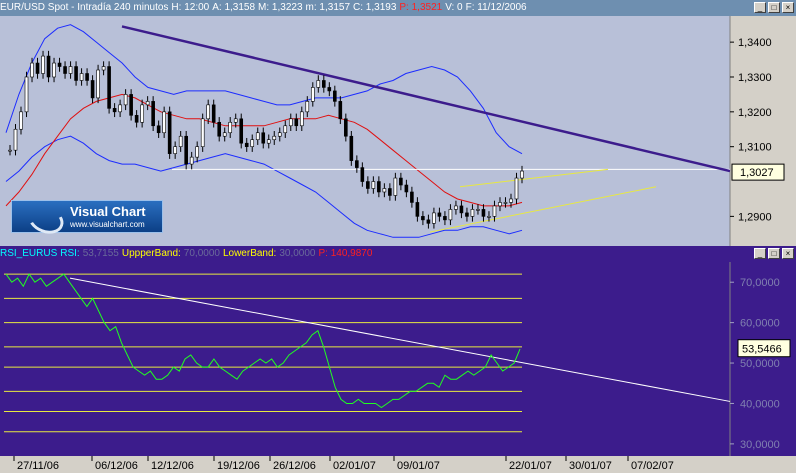 The width and height of the screenshot is (796, 473). Describe the element at coordinates (590, 466) in the screenshot. I see `x-axis-label: 30/01/07` at that location.